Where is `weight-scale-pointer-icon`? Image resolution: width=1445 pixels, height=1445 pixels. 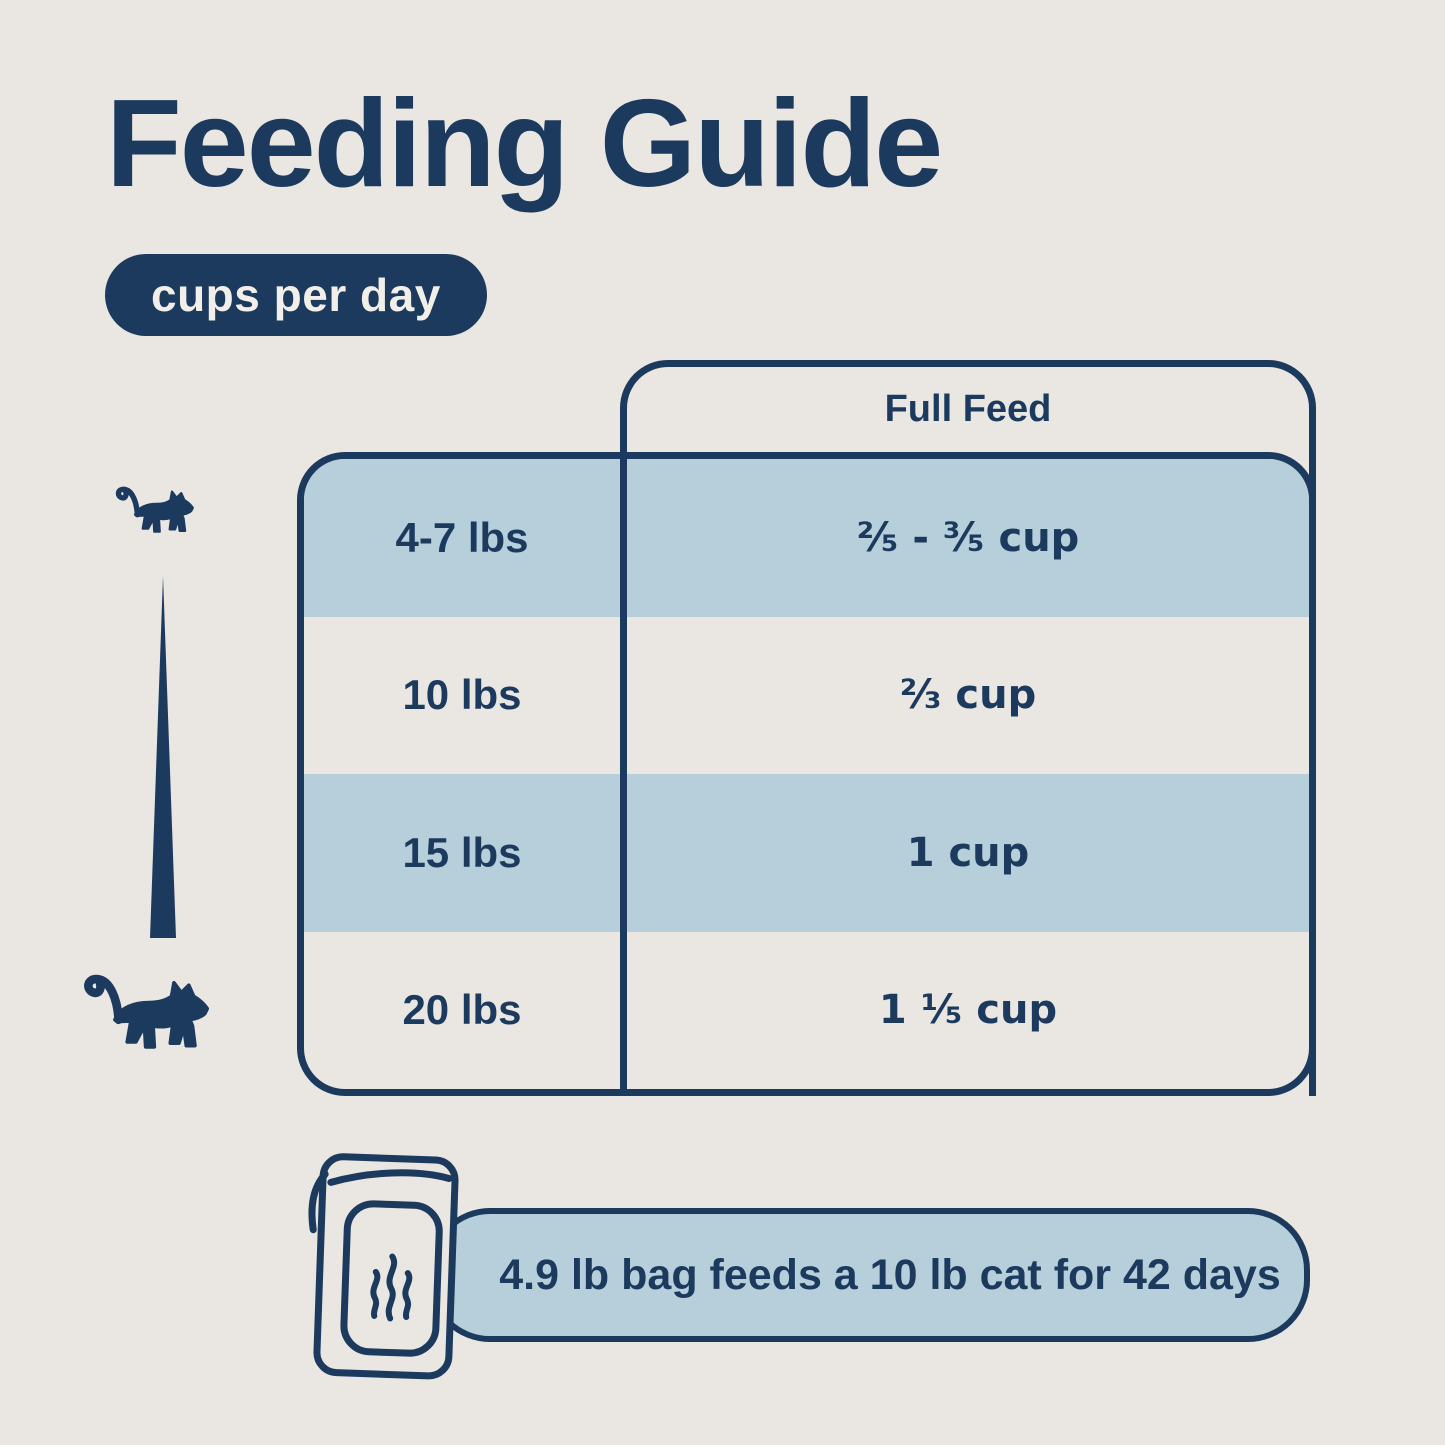
weight-scale-pointer-icon is located at coordinates (163, 757).